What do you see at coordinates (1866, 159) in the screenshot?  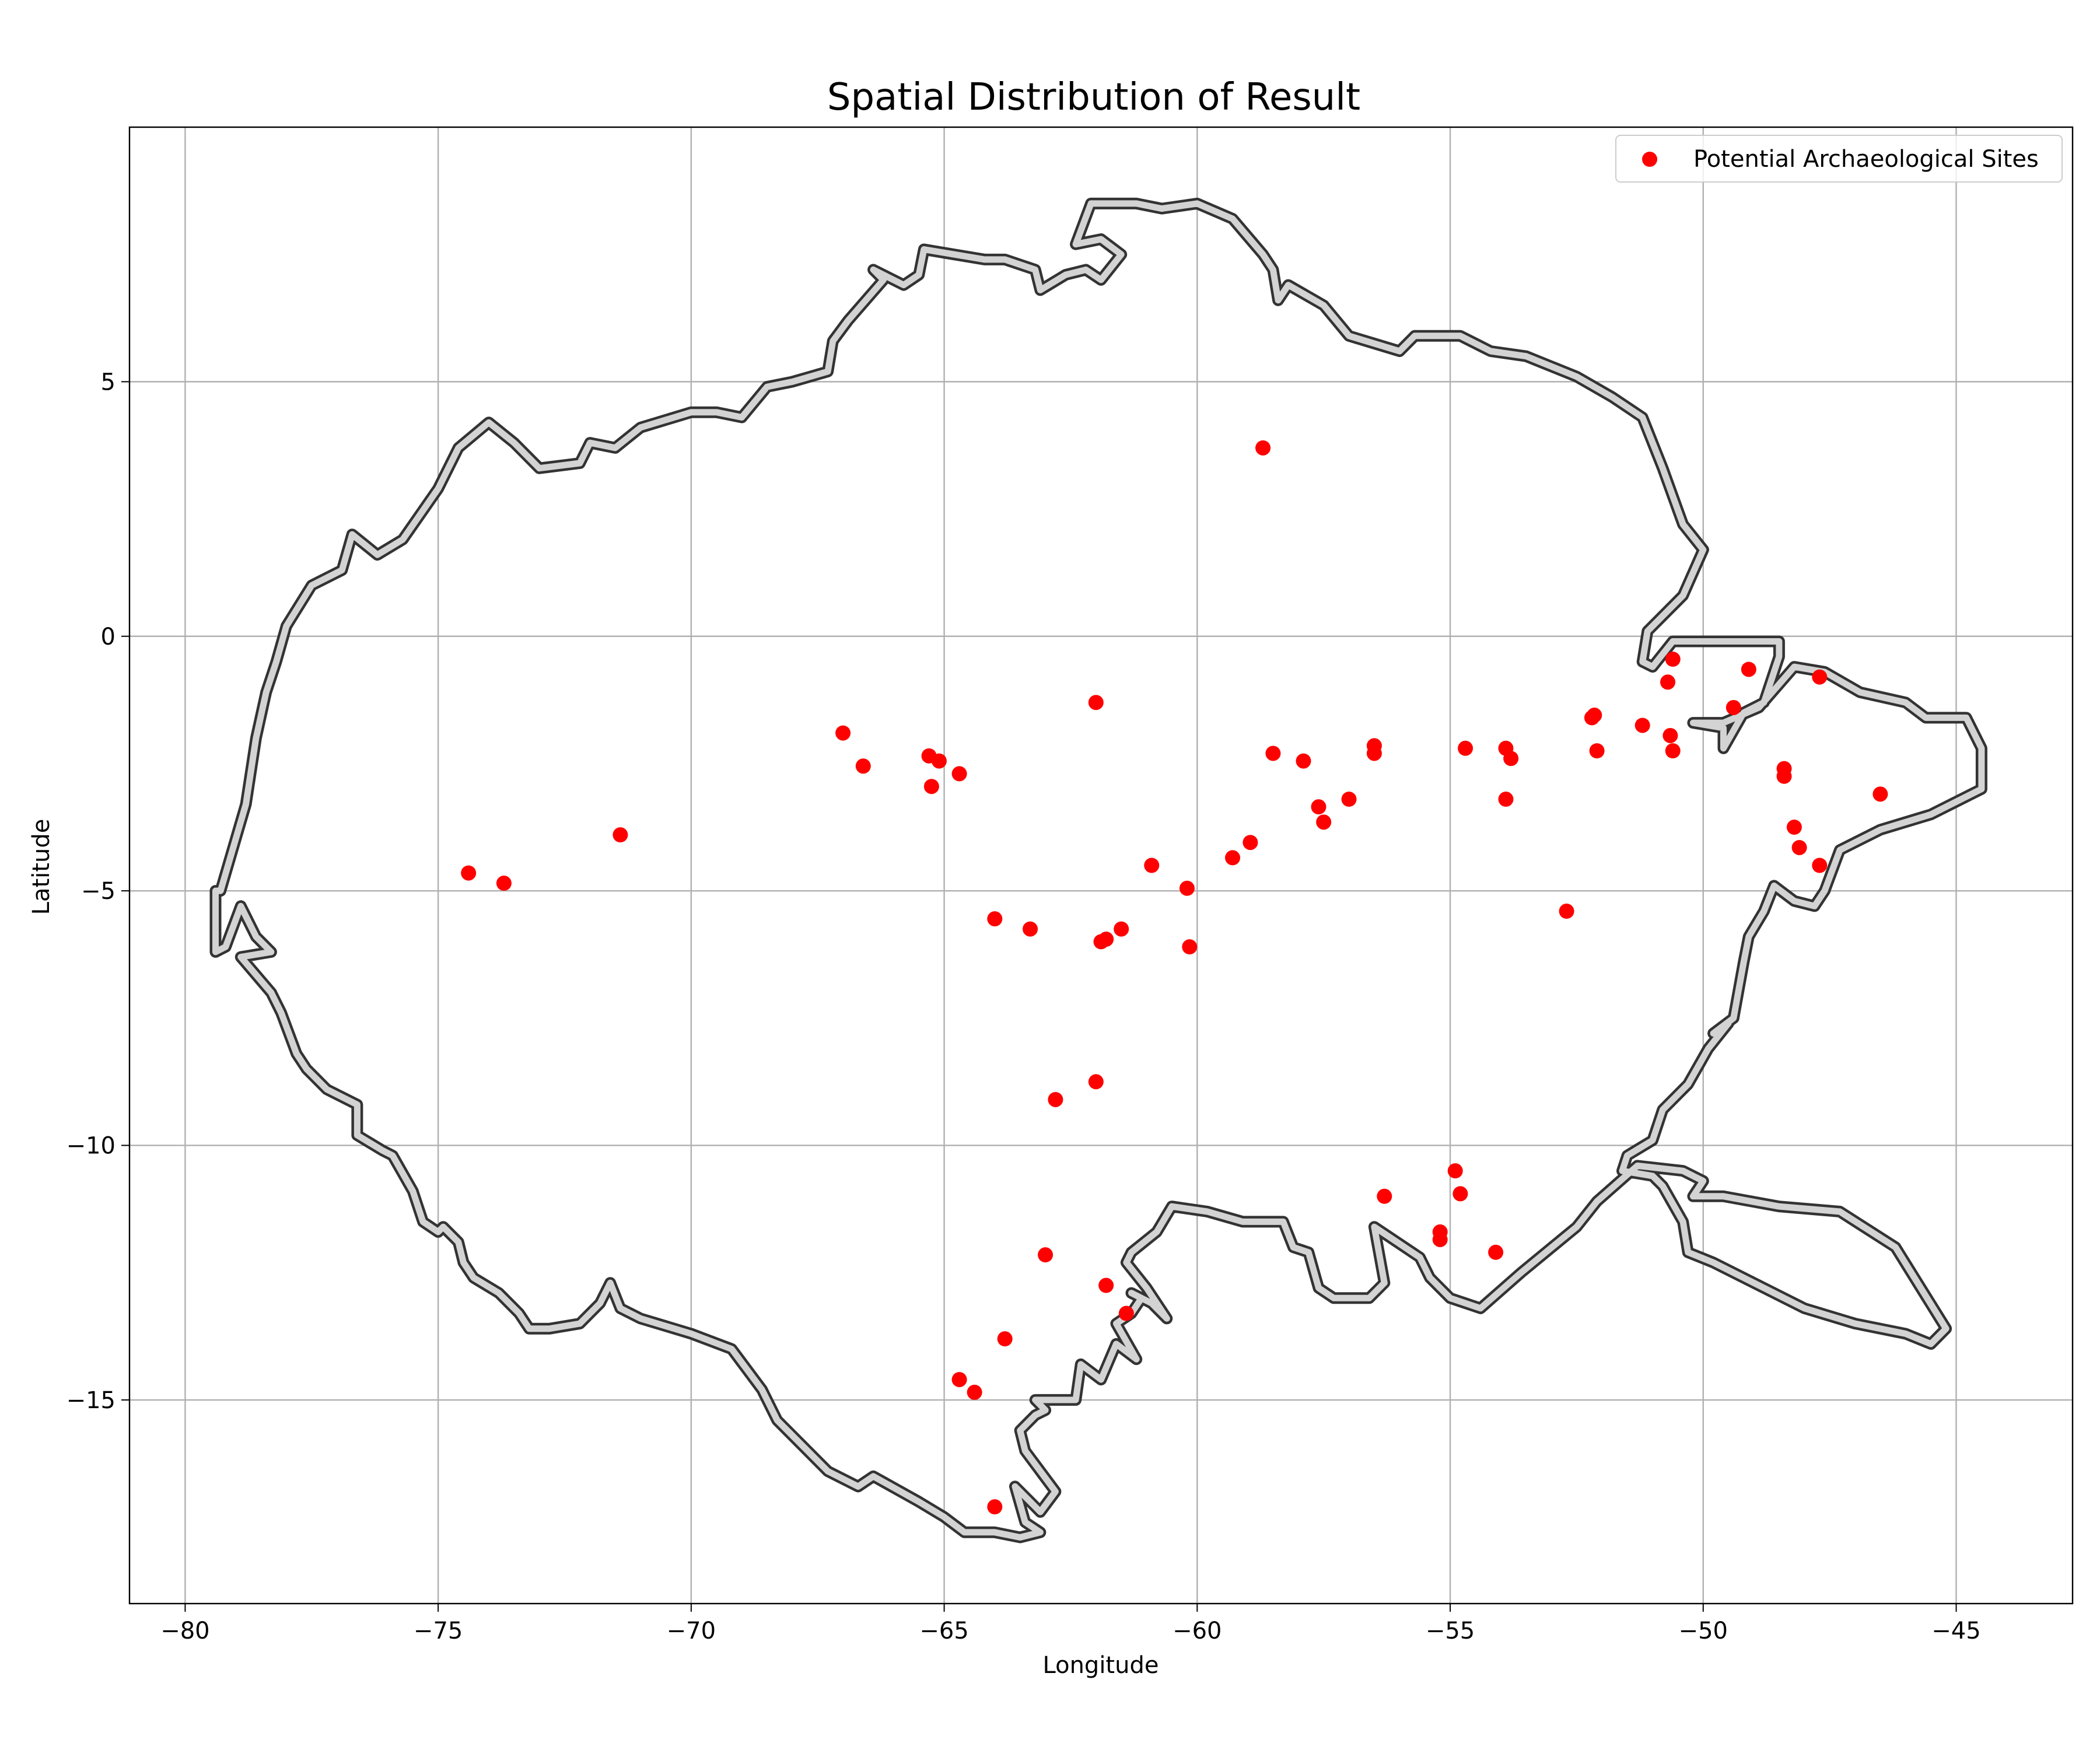 I see `legend-label: Potential Archaeological Sites` at bounding box center [1866, 159].